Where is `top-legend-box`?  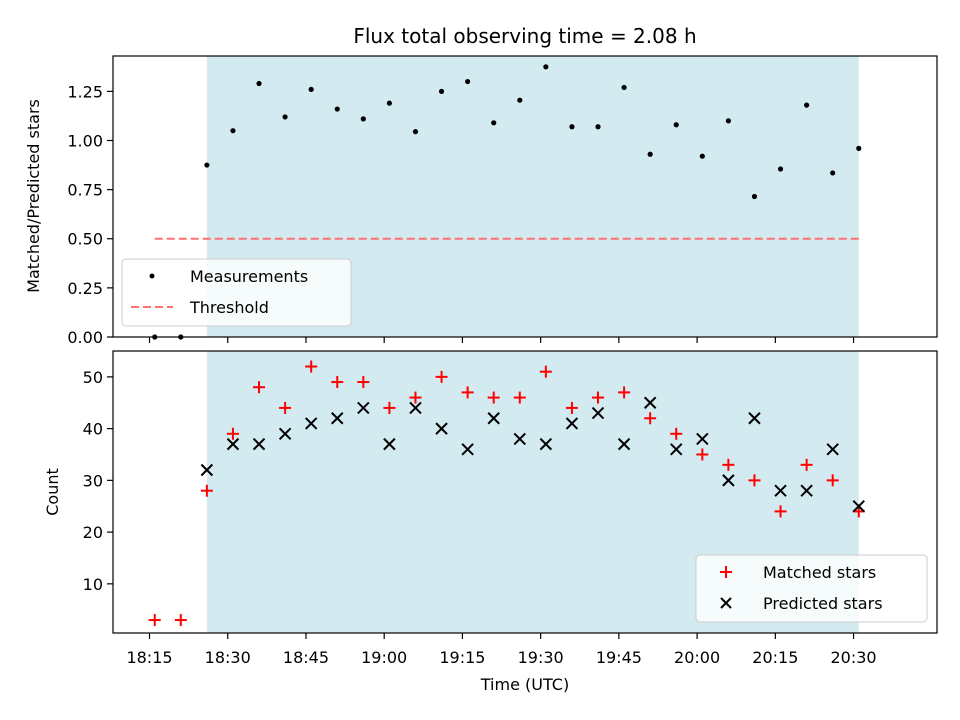 top-legend-box is located at coordinates (236, 292).